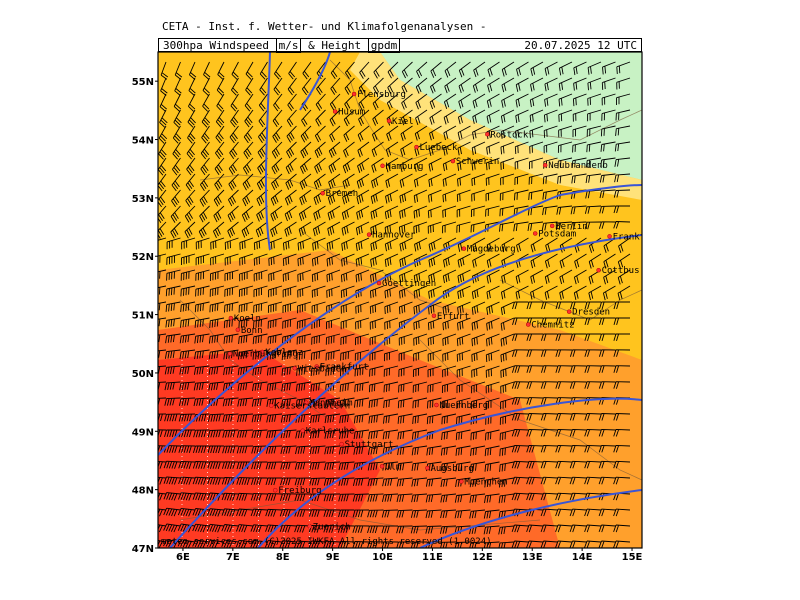  Describe the element at coordinates (438, 148) in the screenshot. I see `city-label: Luebeck` at that location.